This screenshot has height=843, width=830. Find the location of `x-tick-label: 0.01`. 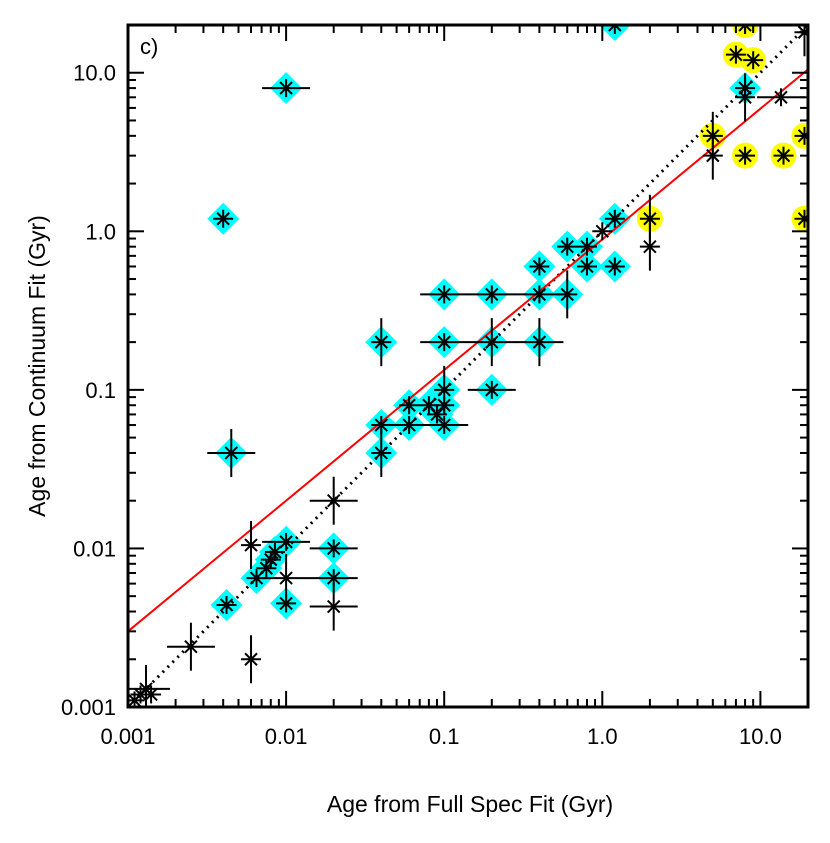

x-tick-label: 0.01 is located at coordinates (286, 736).